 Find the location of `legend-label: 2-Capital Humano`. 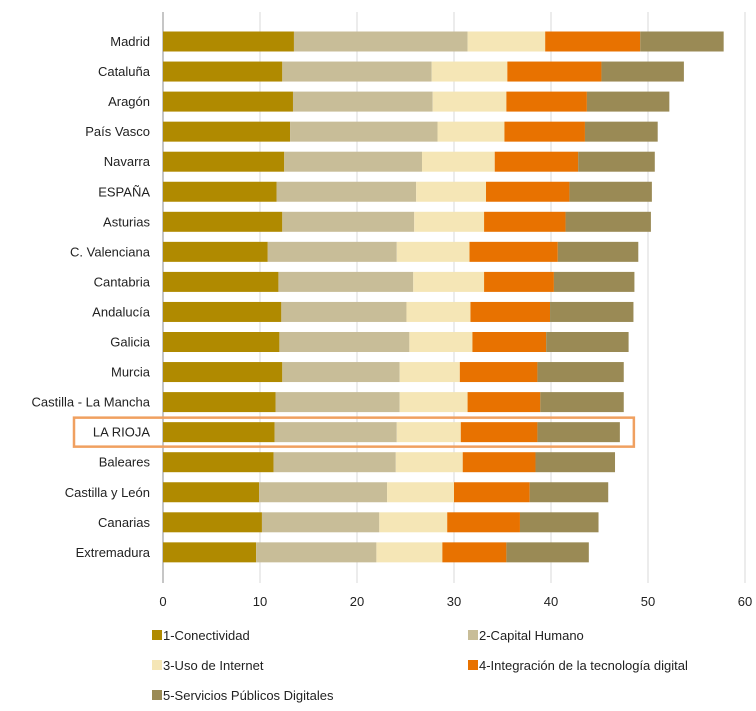

legend-label: 2-Capital Humano is located at coordinates (531, 635).